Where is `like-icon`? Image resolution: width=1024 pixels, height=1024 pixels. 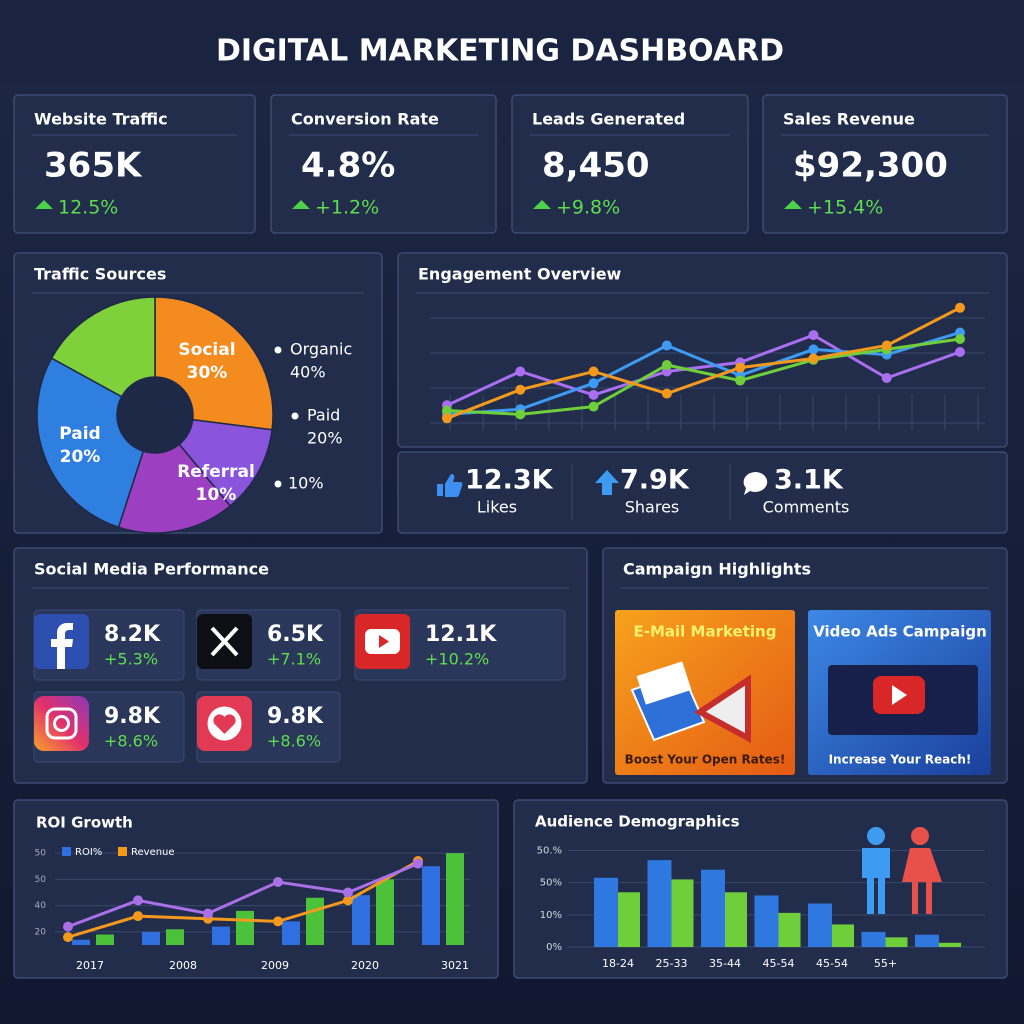 like-icon is located at coordinates (450, 485).